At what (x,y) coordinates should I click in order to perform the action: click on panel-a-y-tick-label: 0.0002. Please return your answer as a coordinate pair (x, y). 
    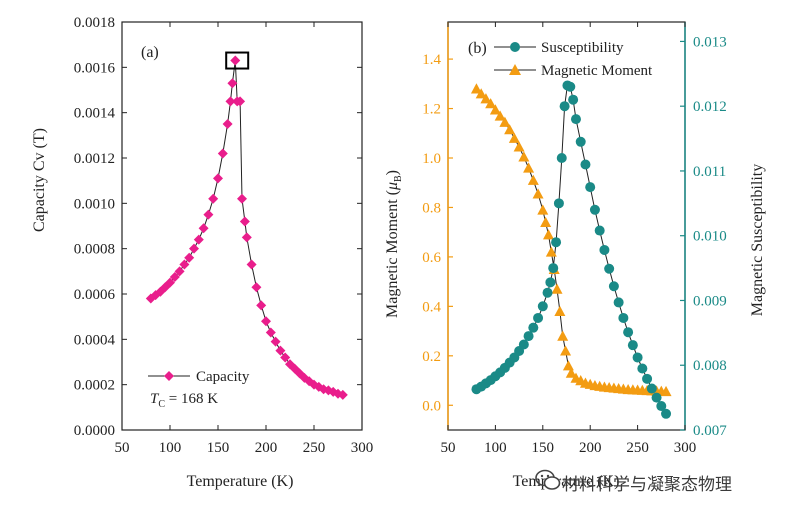
    Looking at the image, I should click on (94, 386).